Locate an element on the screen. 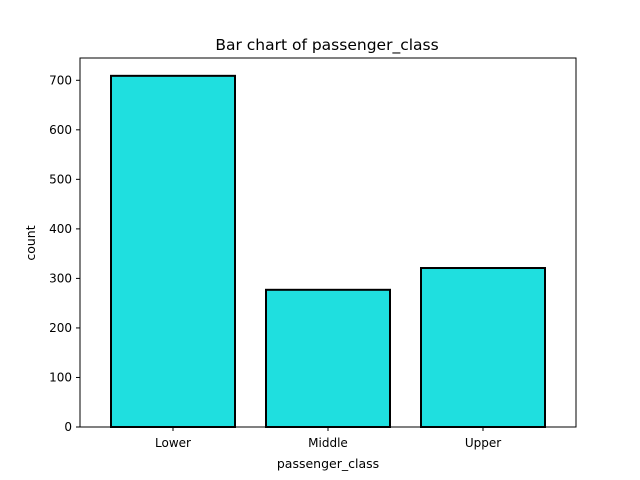  bar-upper is located at coordinates (483, 347).